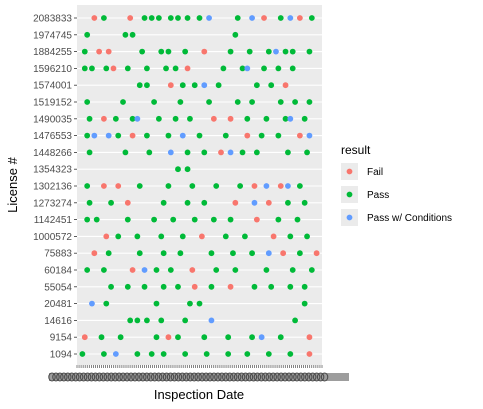 Image resolution: width=483 pixels, height=409 pixels. Describe the element at coordinates (52, 187) in the screenshot. I see `y-tick-label: 1302136` at that location.